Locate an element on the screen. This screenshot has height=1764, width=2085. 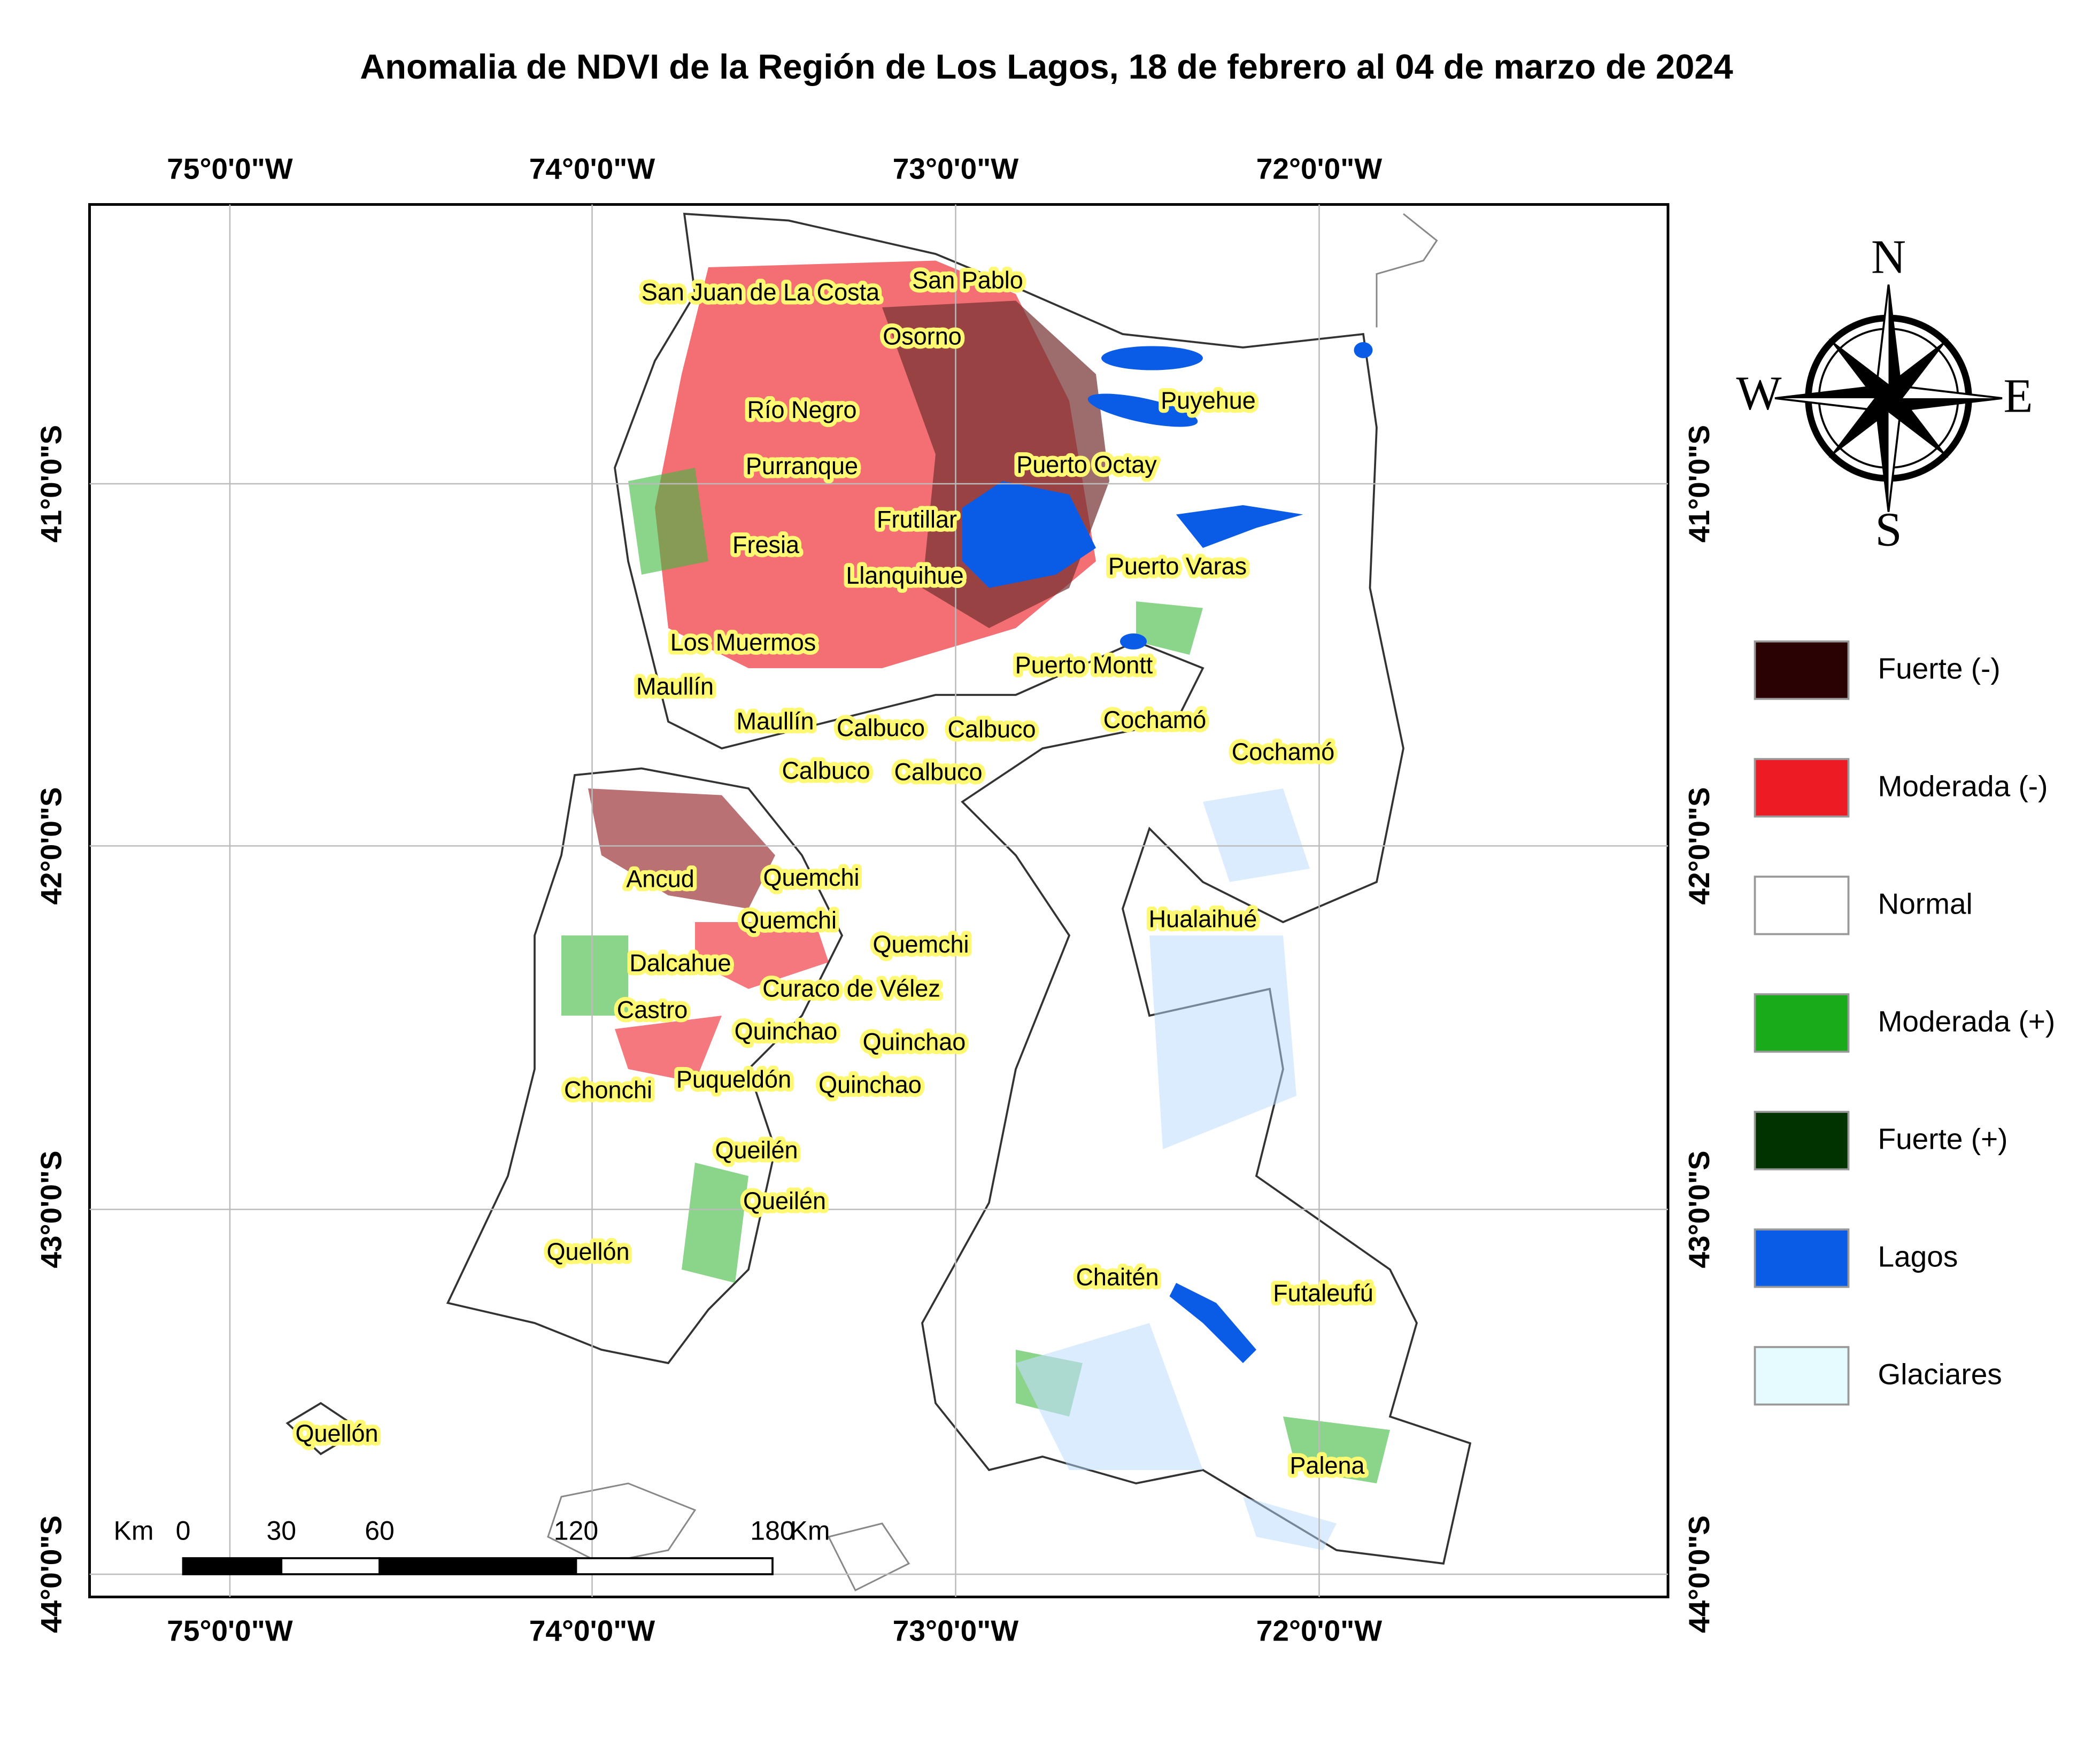
place-label: Futaleufú is located at coordinates (1323, 1292).